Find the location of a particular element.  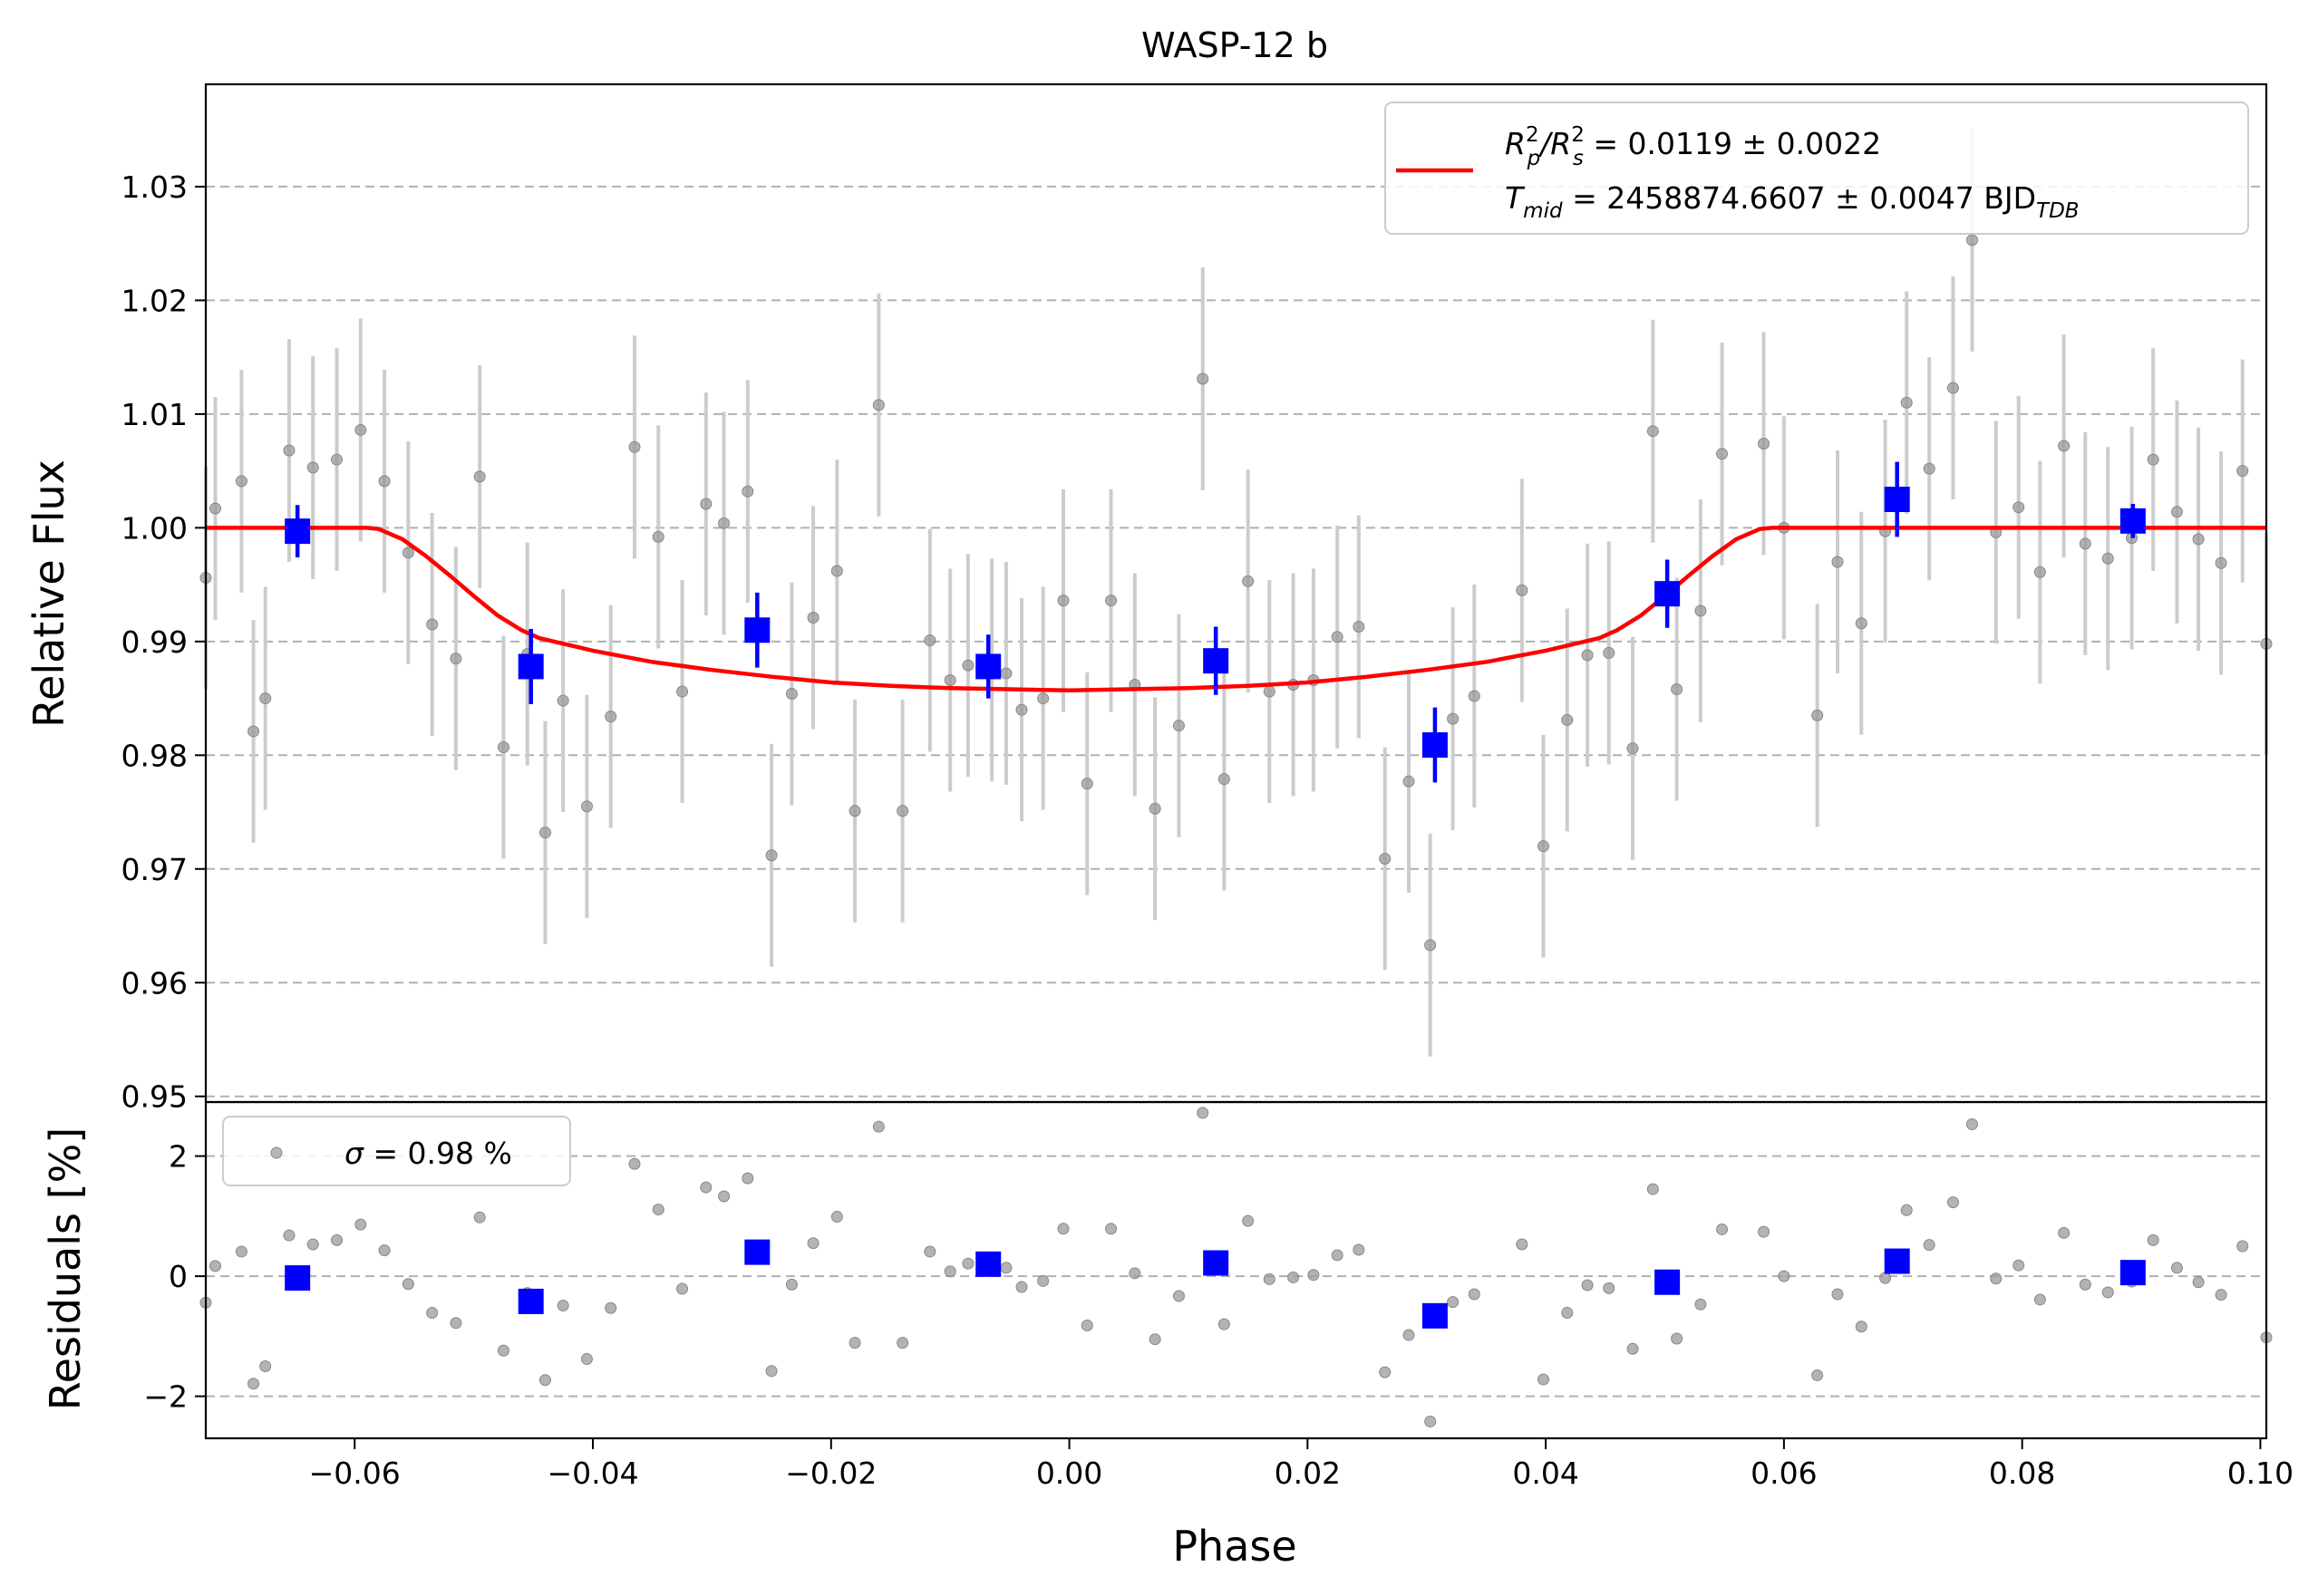

x-tick-label: 0.10 is located at coordinates (2260, 1473).